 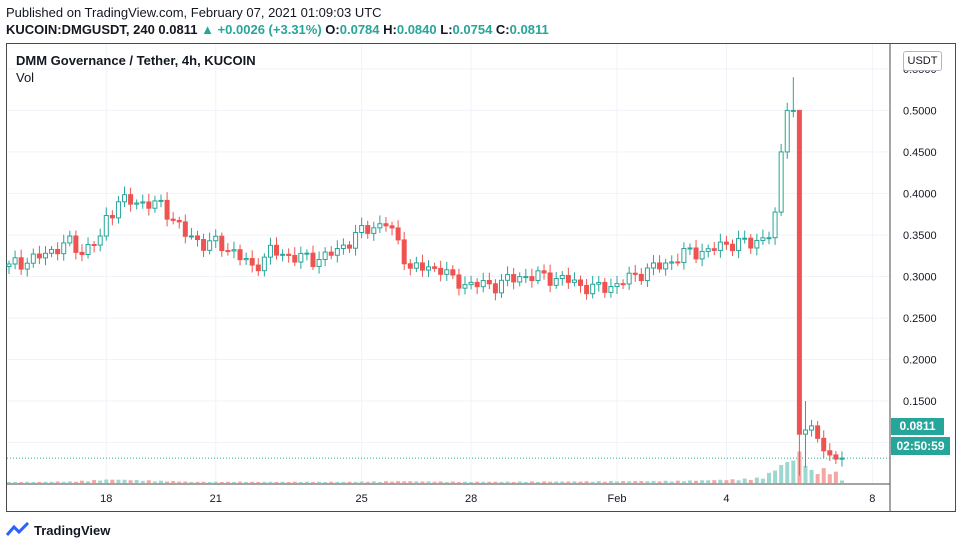 I want to click on y-tick-label: 0.2000, so click(x=920, y=360).